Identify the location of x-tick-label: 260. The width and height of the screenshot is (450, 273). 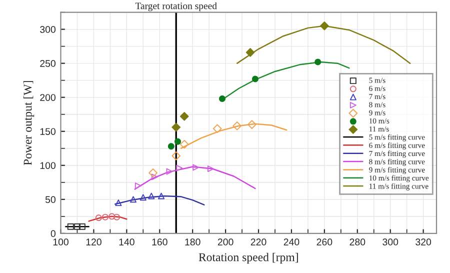
(324, 242).